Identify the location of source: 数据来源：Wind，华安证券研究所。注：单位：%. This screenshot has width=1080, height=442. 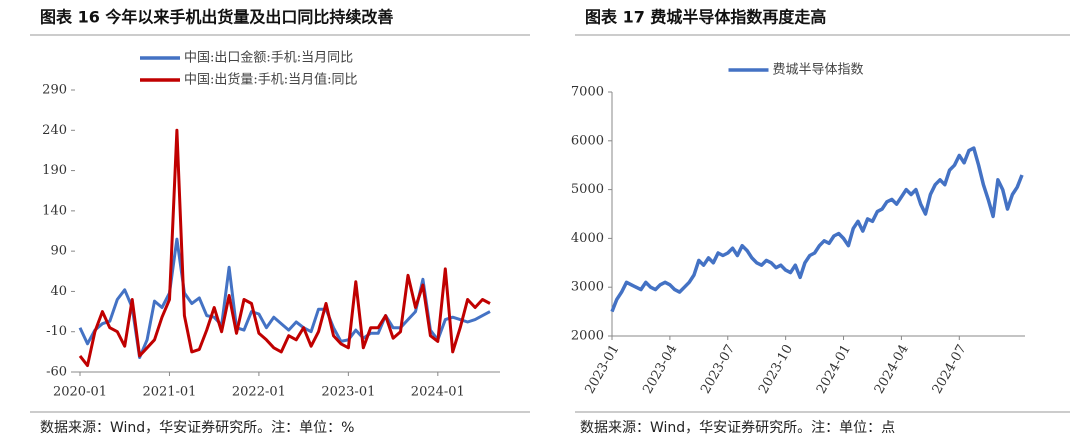
(197, 428).